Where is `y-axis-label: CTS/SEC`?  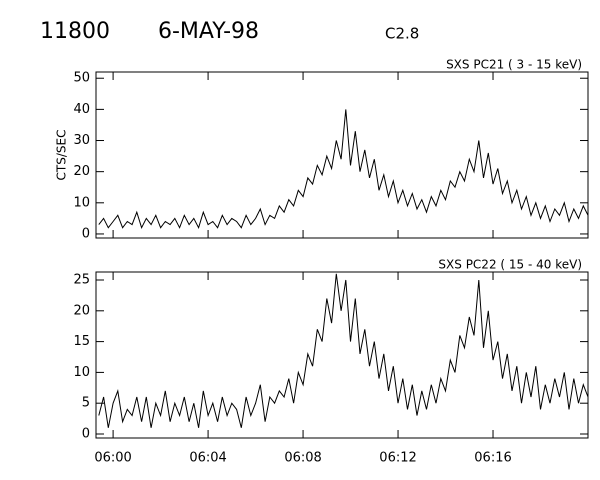 y-axis-label: CTS/SEC is located at coordinates (62, 155).